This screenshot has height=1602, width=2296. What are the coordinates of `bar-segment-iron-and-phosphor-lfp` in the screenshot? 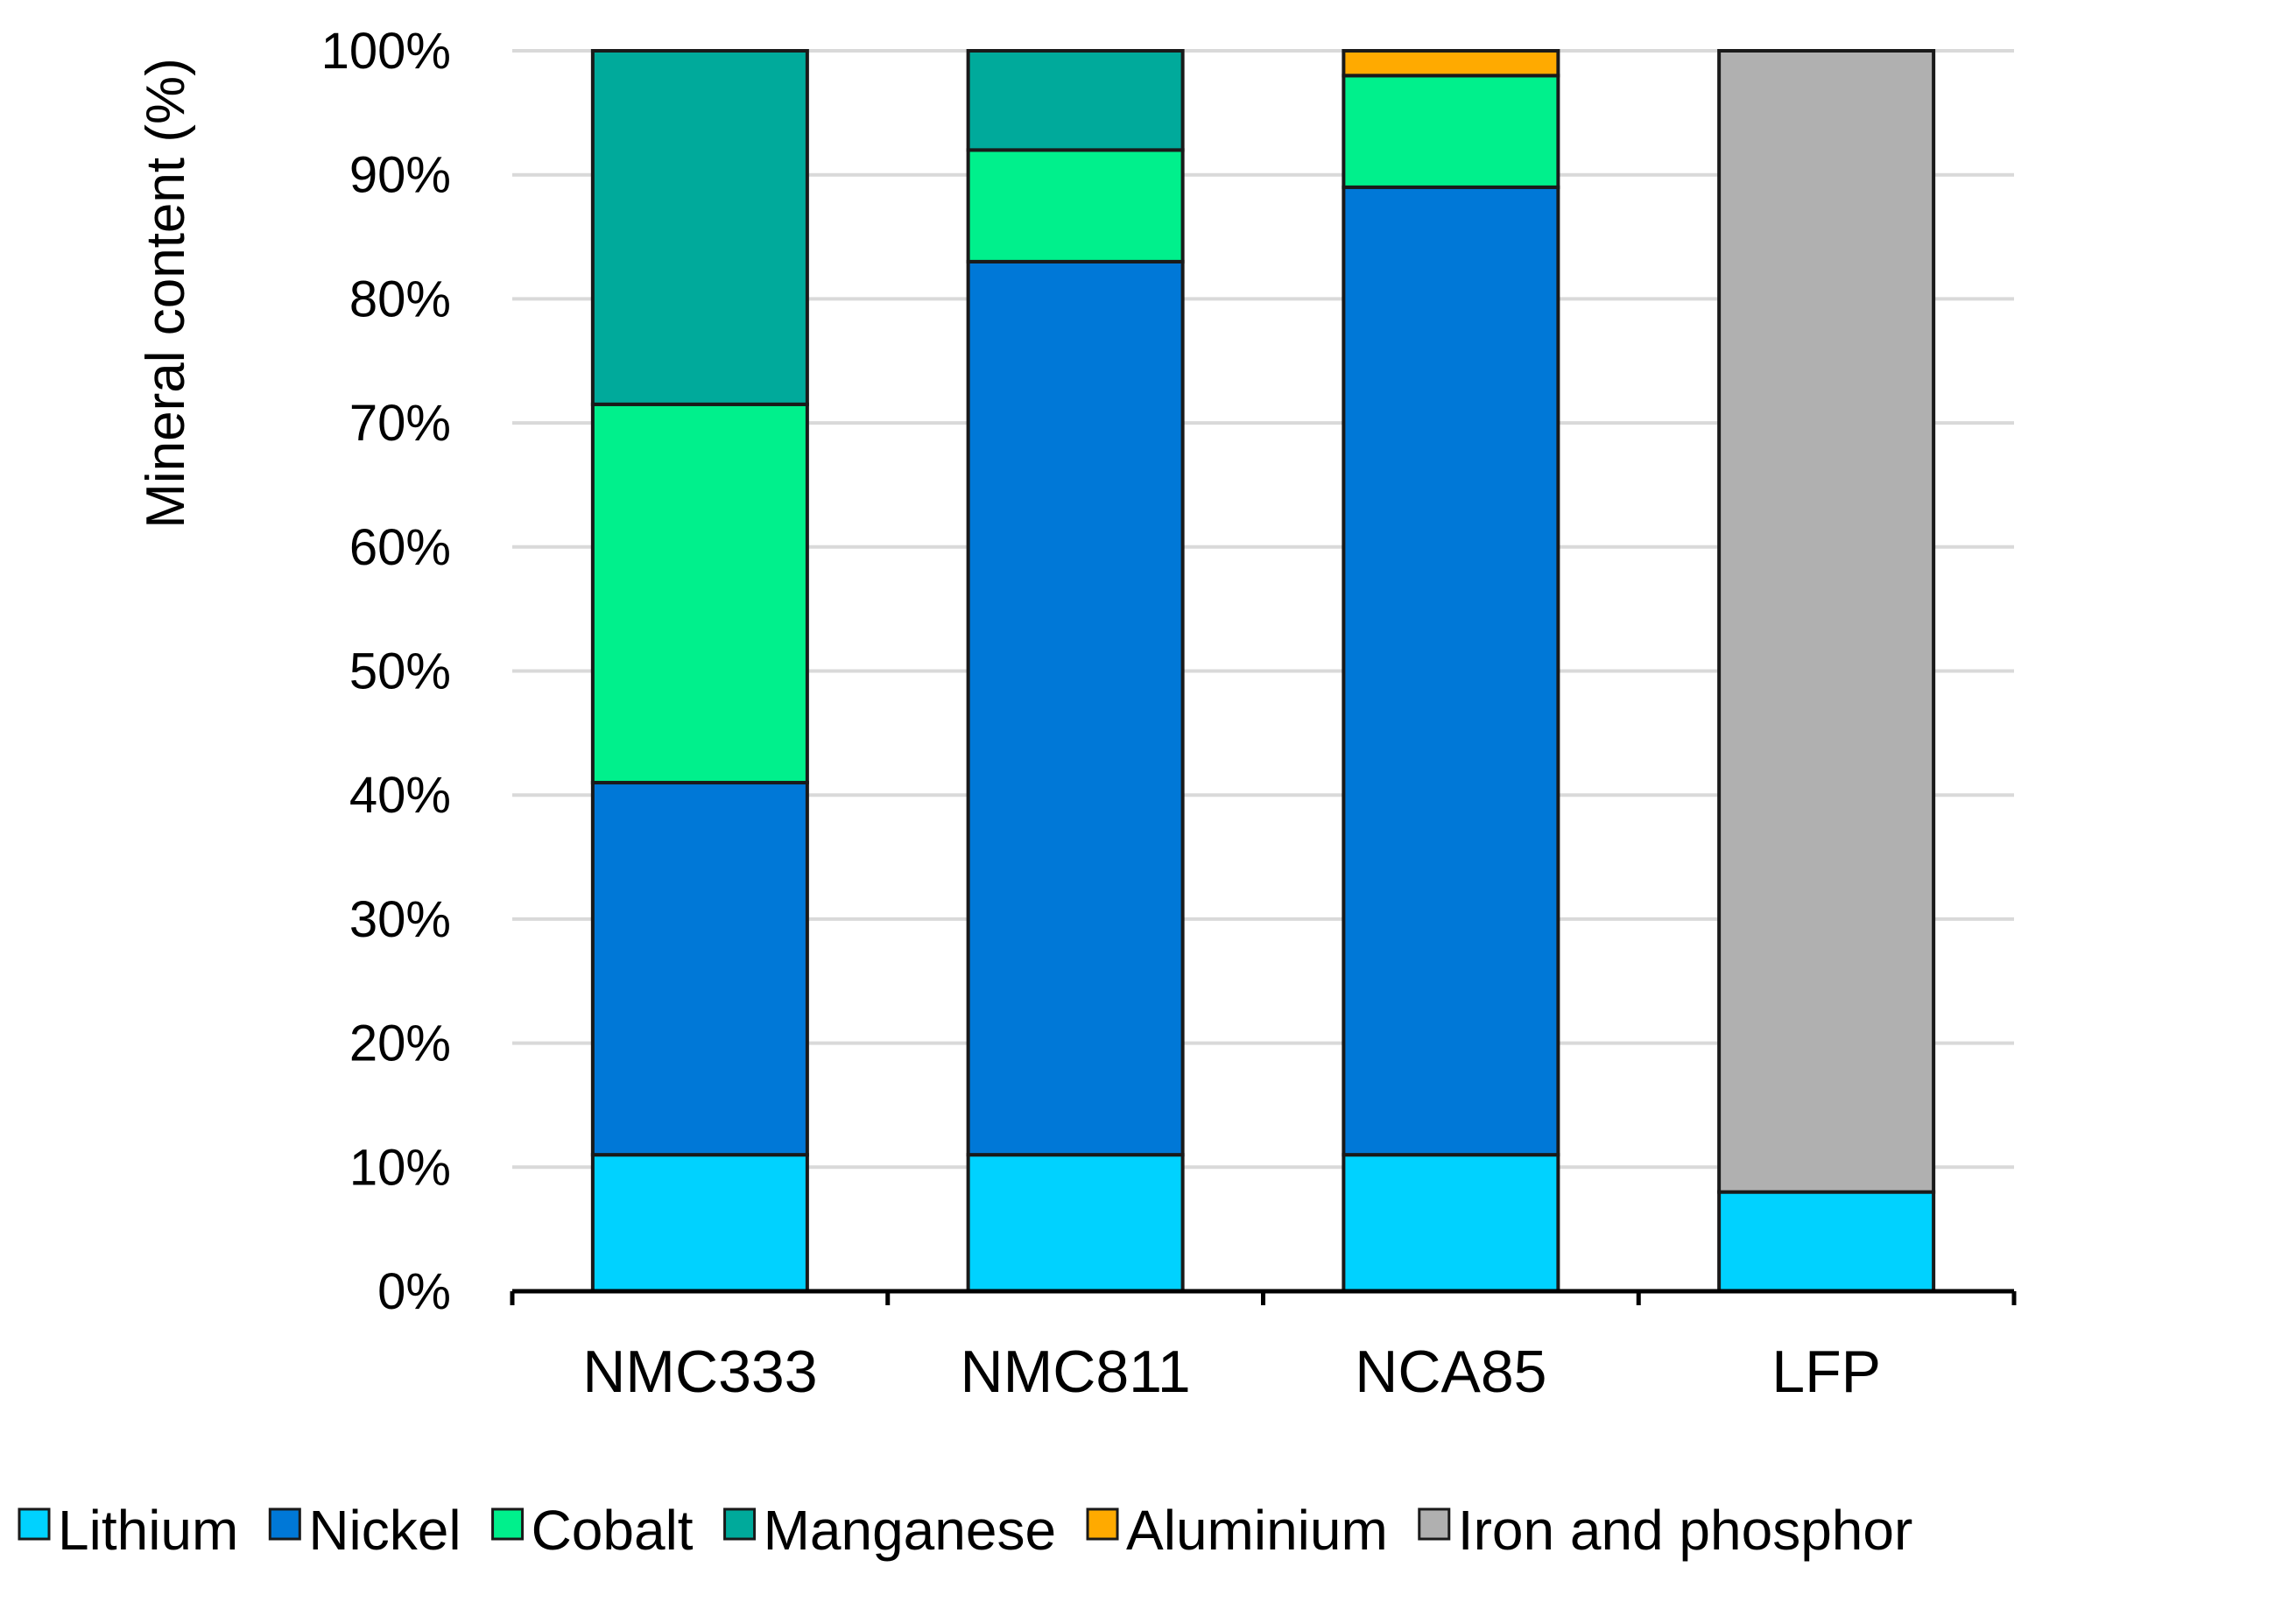 It's located at (1826, 621).